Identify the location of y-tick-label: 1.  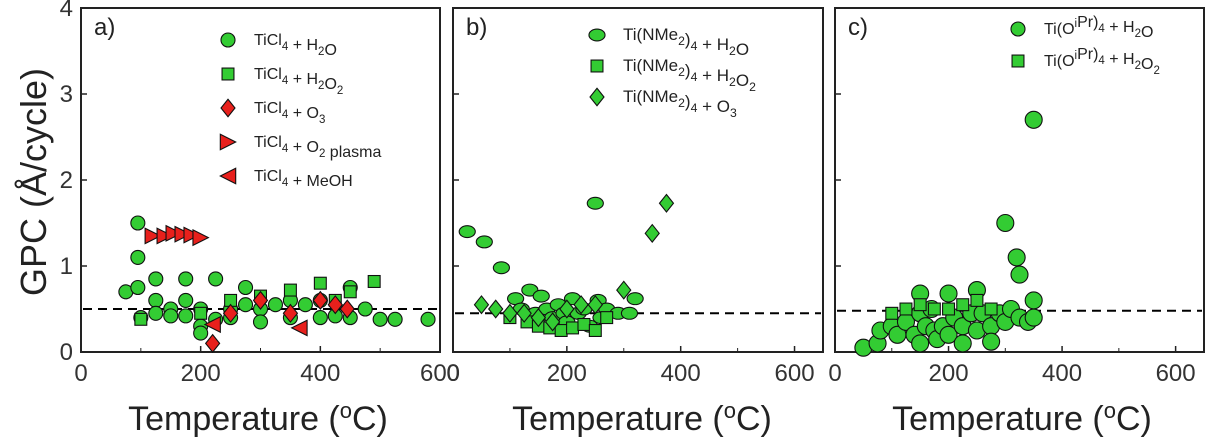
(66, 266).